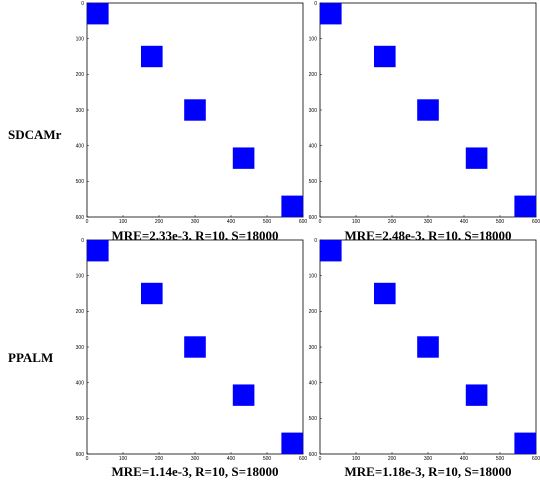 This screenshot has width=540, height=480. I want to click on panel-caption: MRE=1.14e-3, R=10, S=18000, so click(194, 471).